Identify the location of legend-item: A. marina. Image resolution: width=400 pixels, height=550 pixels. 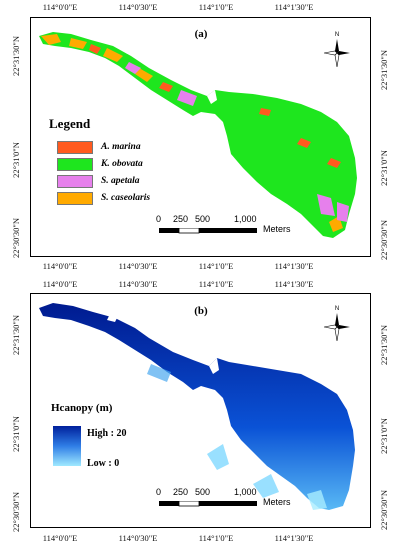
(99, 147).